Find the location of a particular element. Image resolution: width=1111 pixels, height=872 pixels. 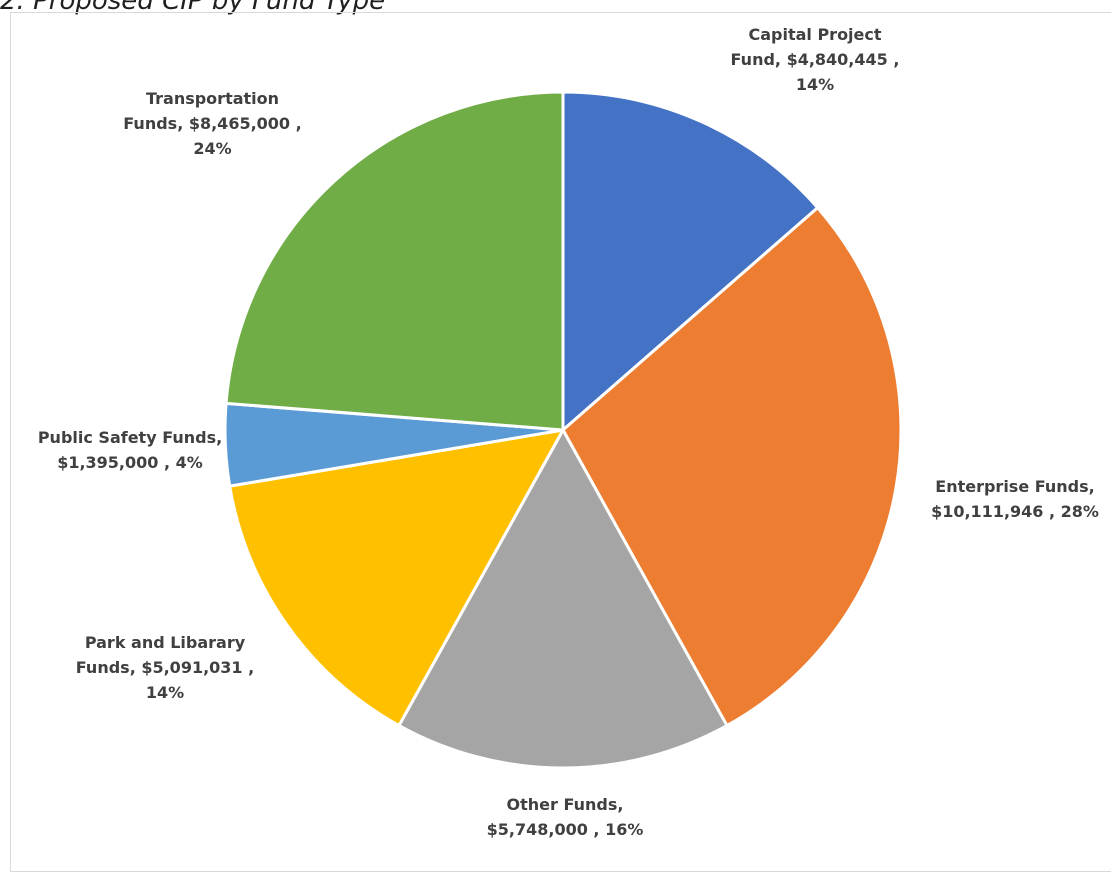

data-label-other-funds: Other Funds, $5,748,000 , 16% is located at coordinates (565, 817).